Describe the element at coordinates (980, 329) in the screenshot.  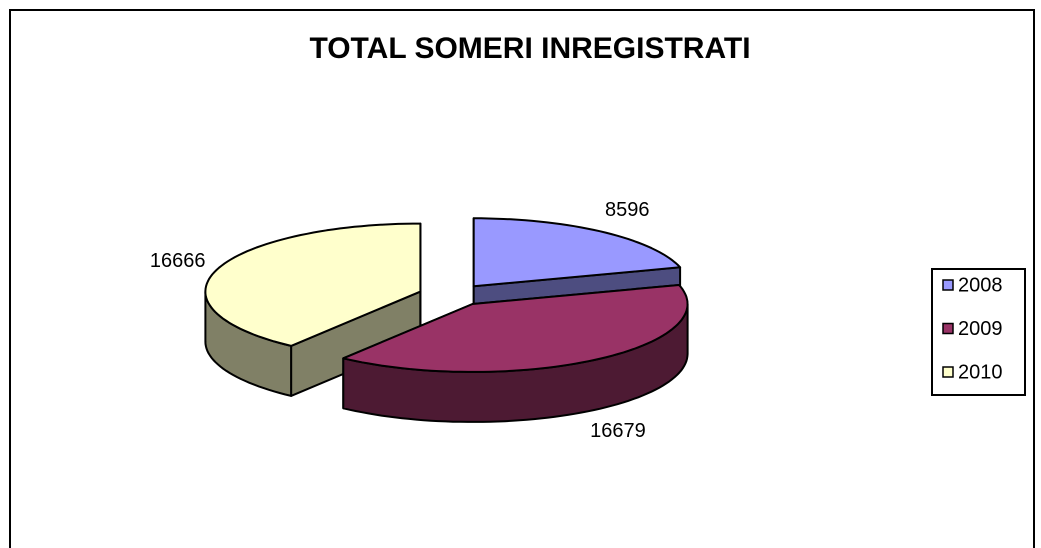
I see `legend-label: 2009` at that location.